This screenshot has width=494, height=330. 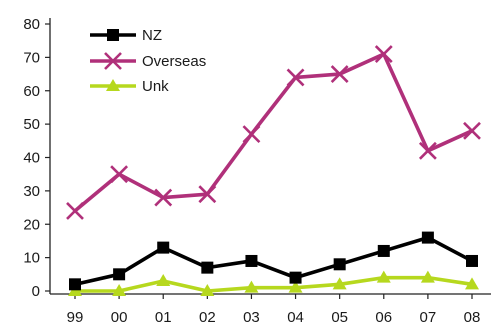 I want to click on legend-label: Unk, so click(x=155, y=86).